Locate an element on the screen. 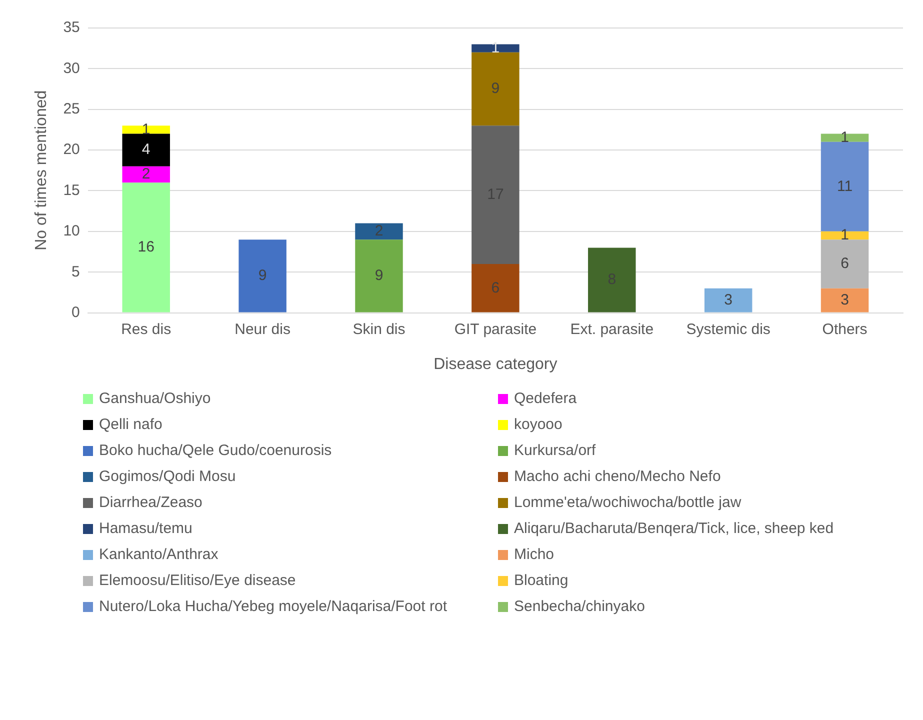 This screenshot has width=923, height=720. x-tick-label: Systemic dis is located at coordinates (728, 329).